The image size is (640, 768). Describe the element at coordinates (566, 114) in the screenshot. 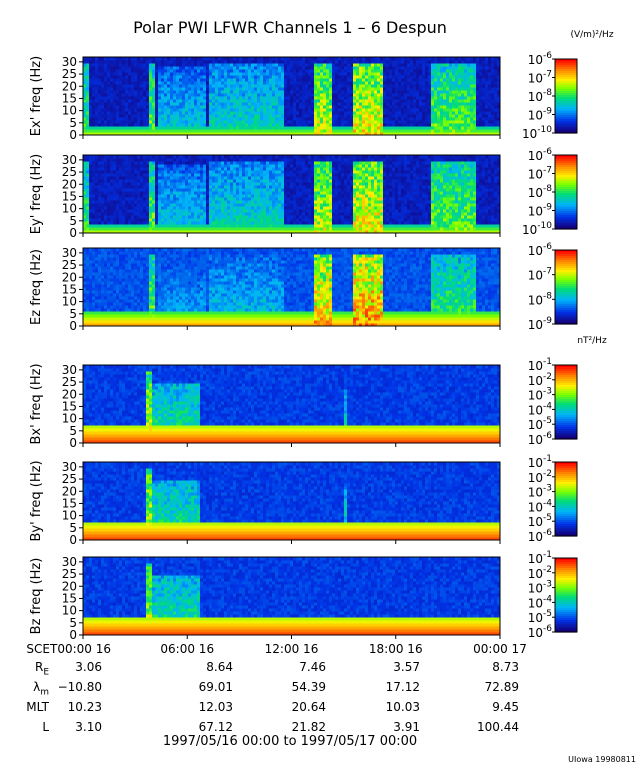

I see `colorbar-swatch` at that location.